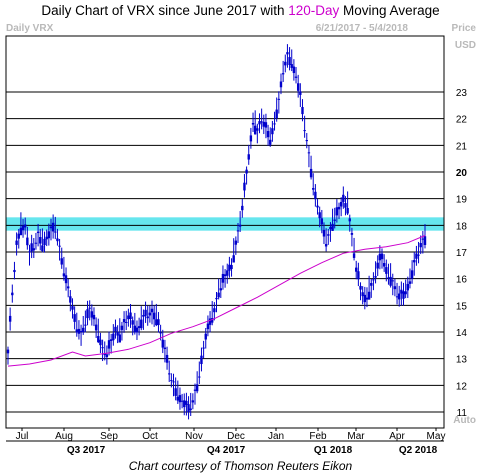 The height and width of the screenshot is (475, 481). I want to click on y-tick-label: 14, so click(462, 333).